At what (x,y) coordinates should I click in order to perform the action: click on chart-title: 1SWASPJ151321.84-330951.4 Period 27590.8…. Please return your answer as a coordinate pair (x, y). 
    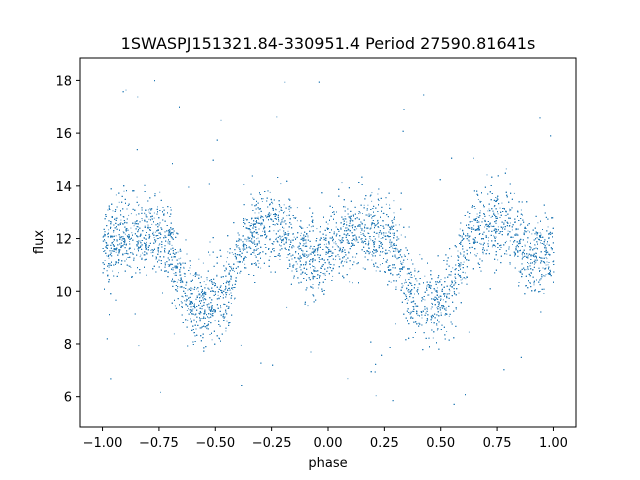
    Looking at the image, I should click on (328, 43).